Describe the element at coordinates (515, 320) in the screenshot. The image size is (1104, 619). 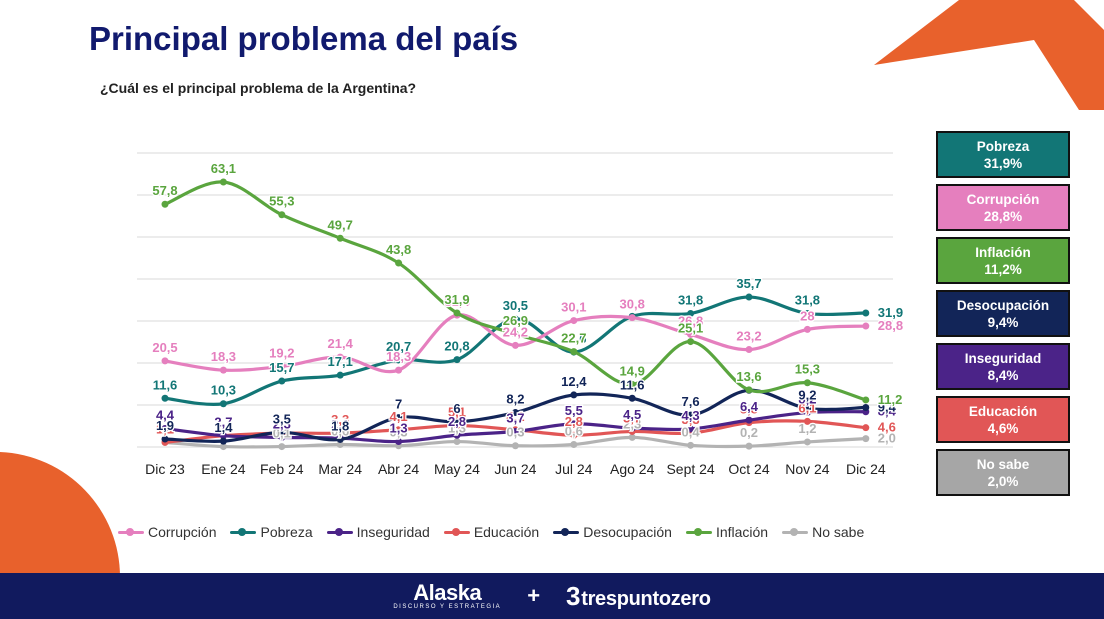
I see `data-label: 26,9` at that location.